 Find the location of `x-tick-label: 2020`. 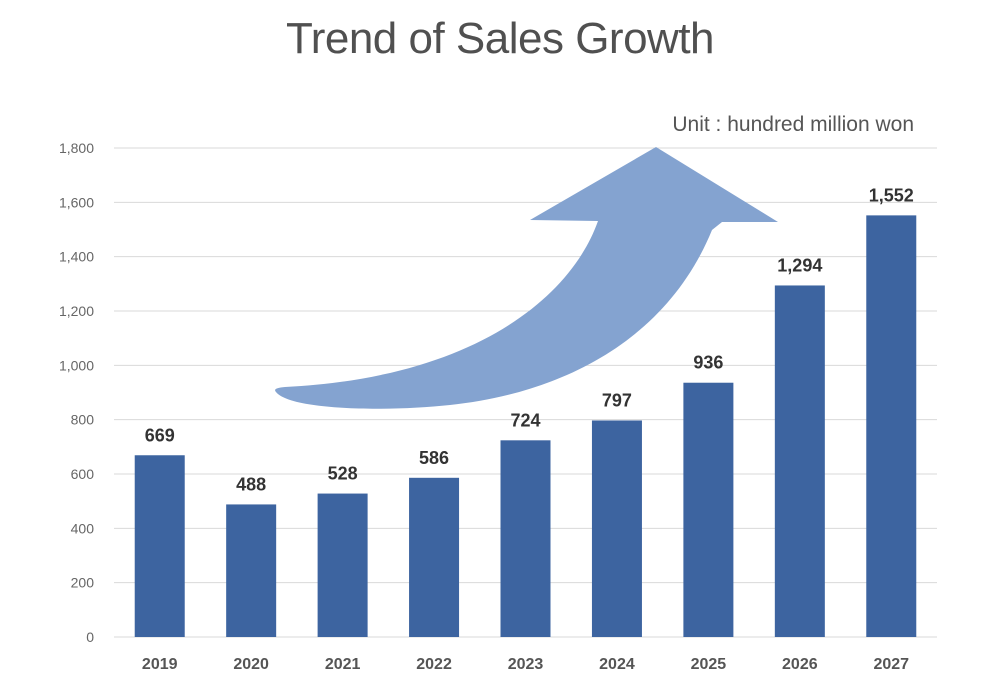

x-tick-label: 2020 is located at coordinates (251, 664).